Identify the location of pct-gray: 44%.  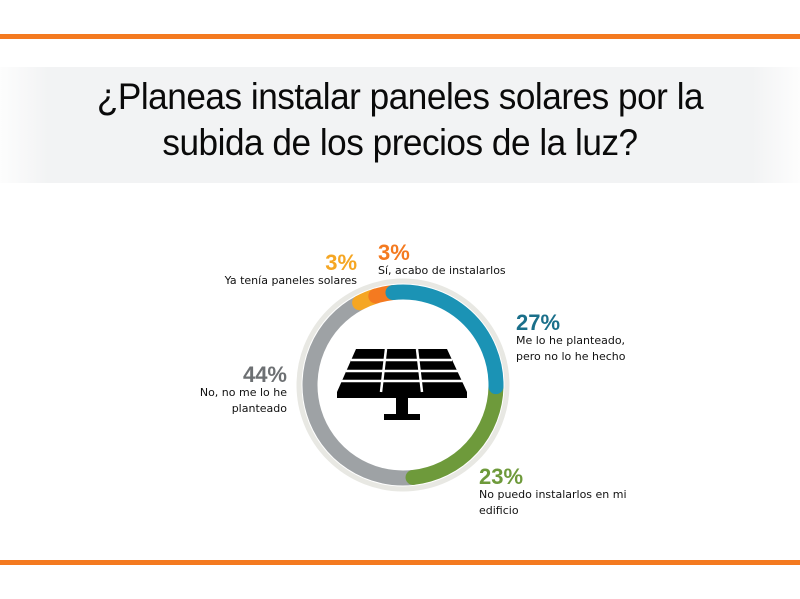
(264, 374).